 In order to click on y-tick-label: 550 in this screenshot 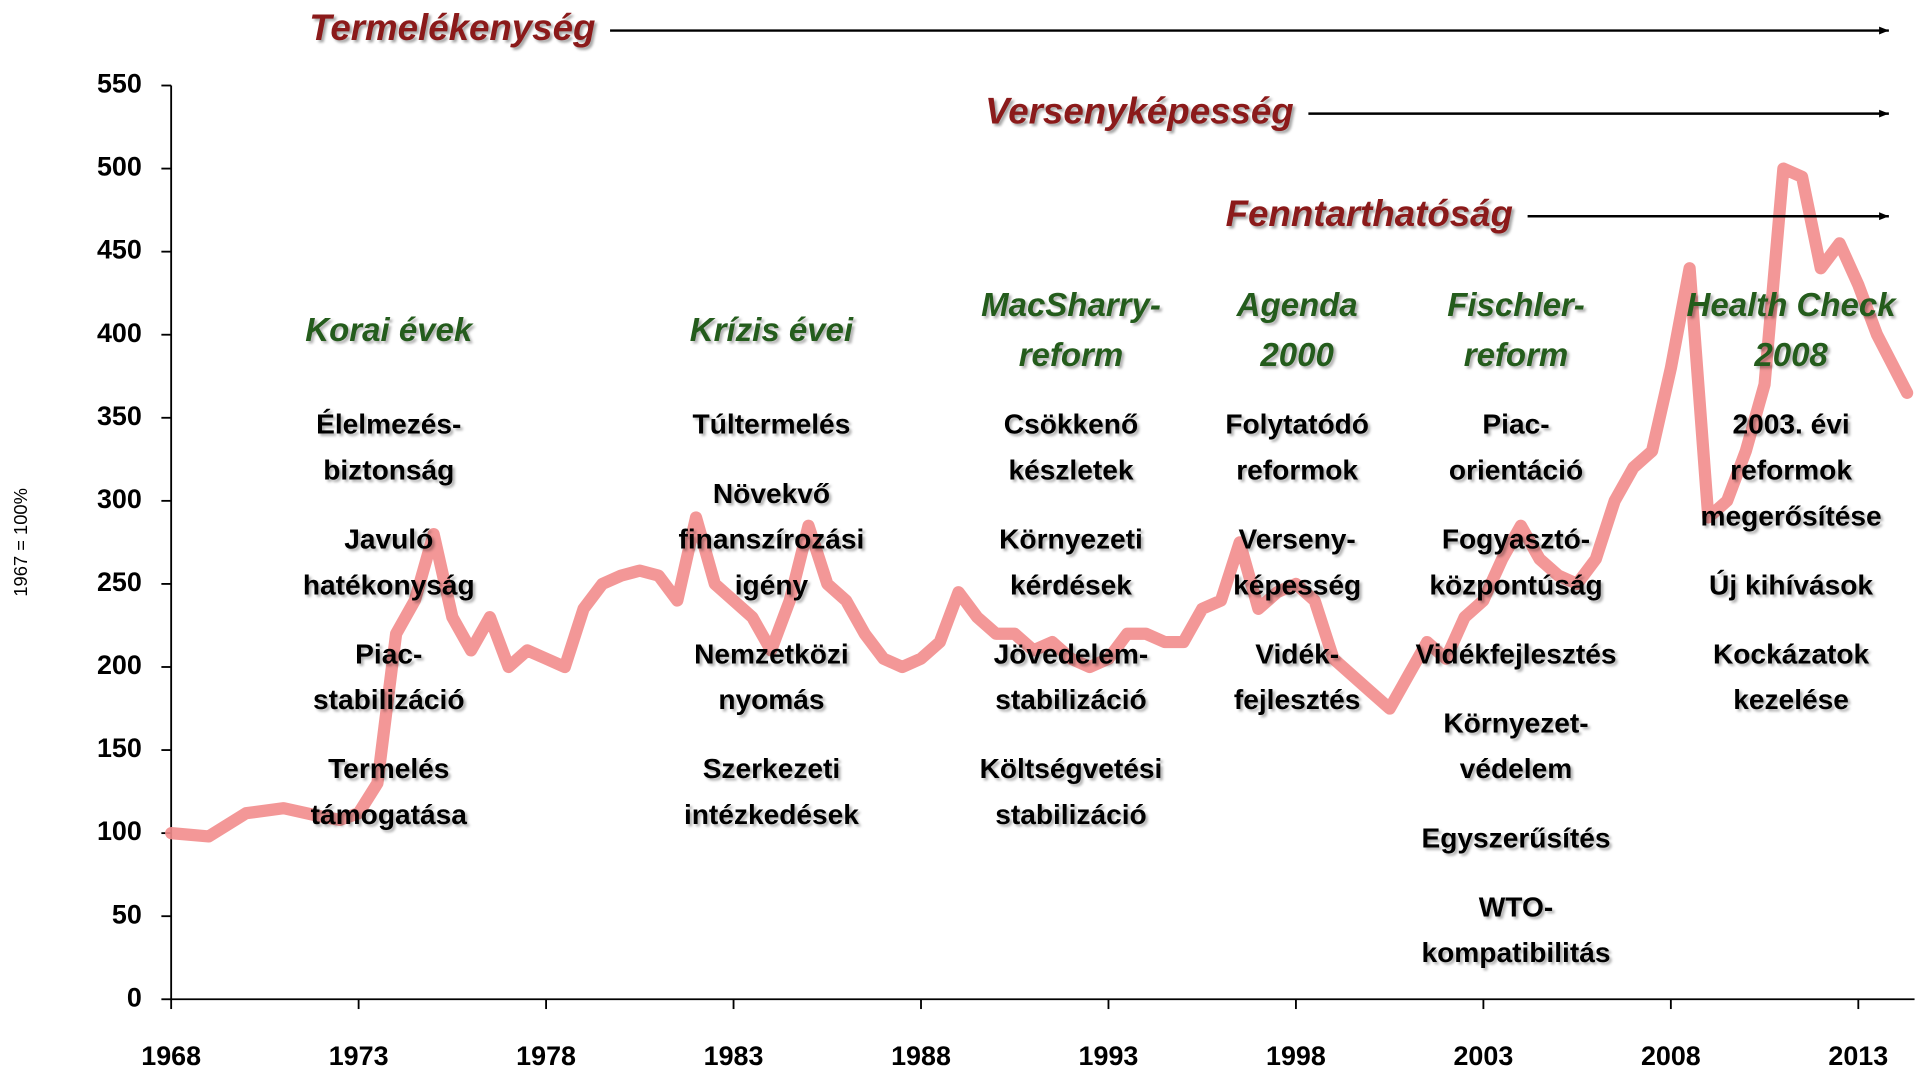, I will do `click(119, 84)`.